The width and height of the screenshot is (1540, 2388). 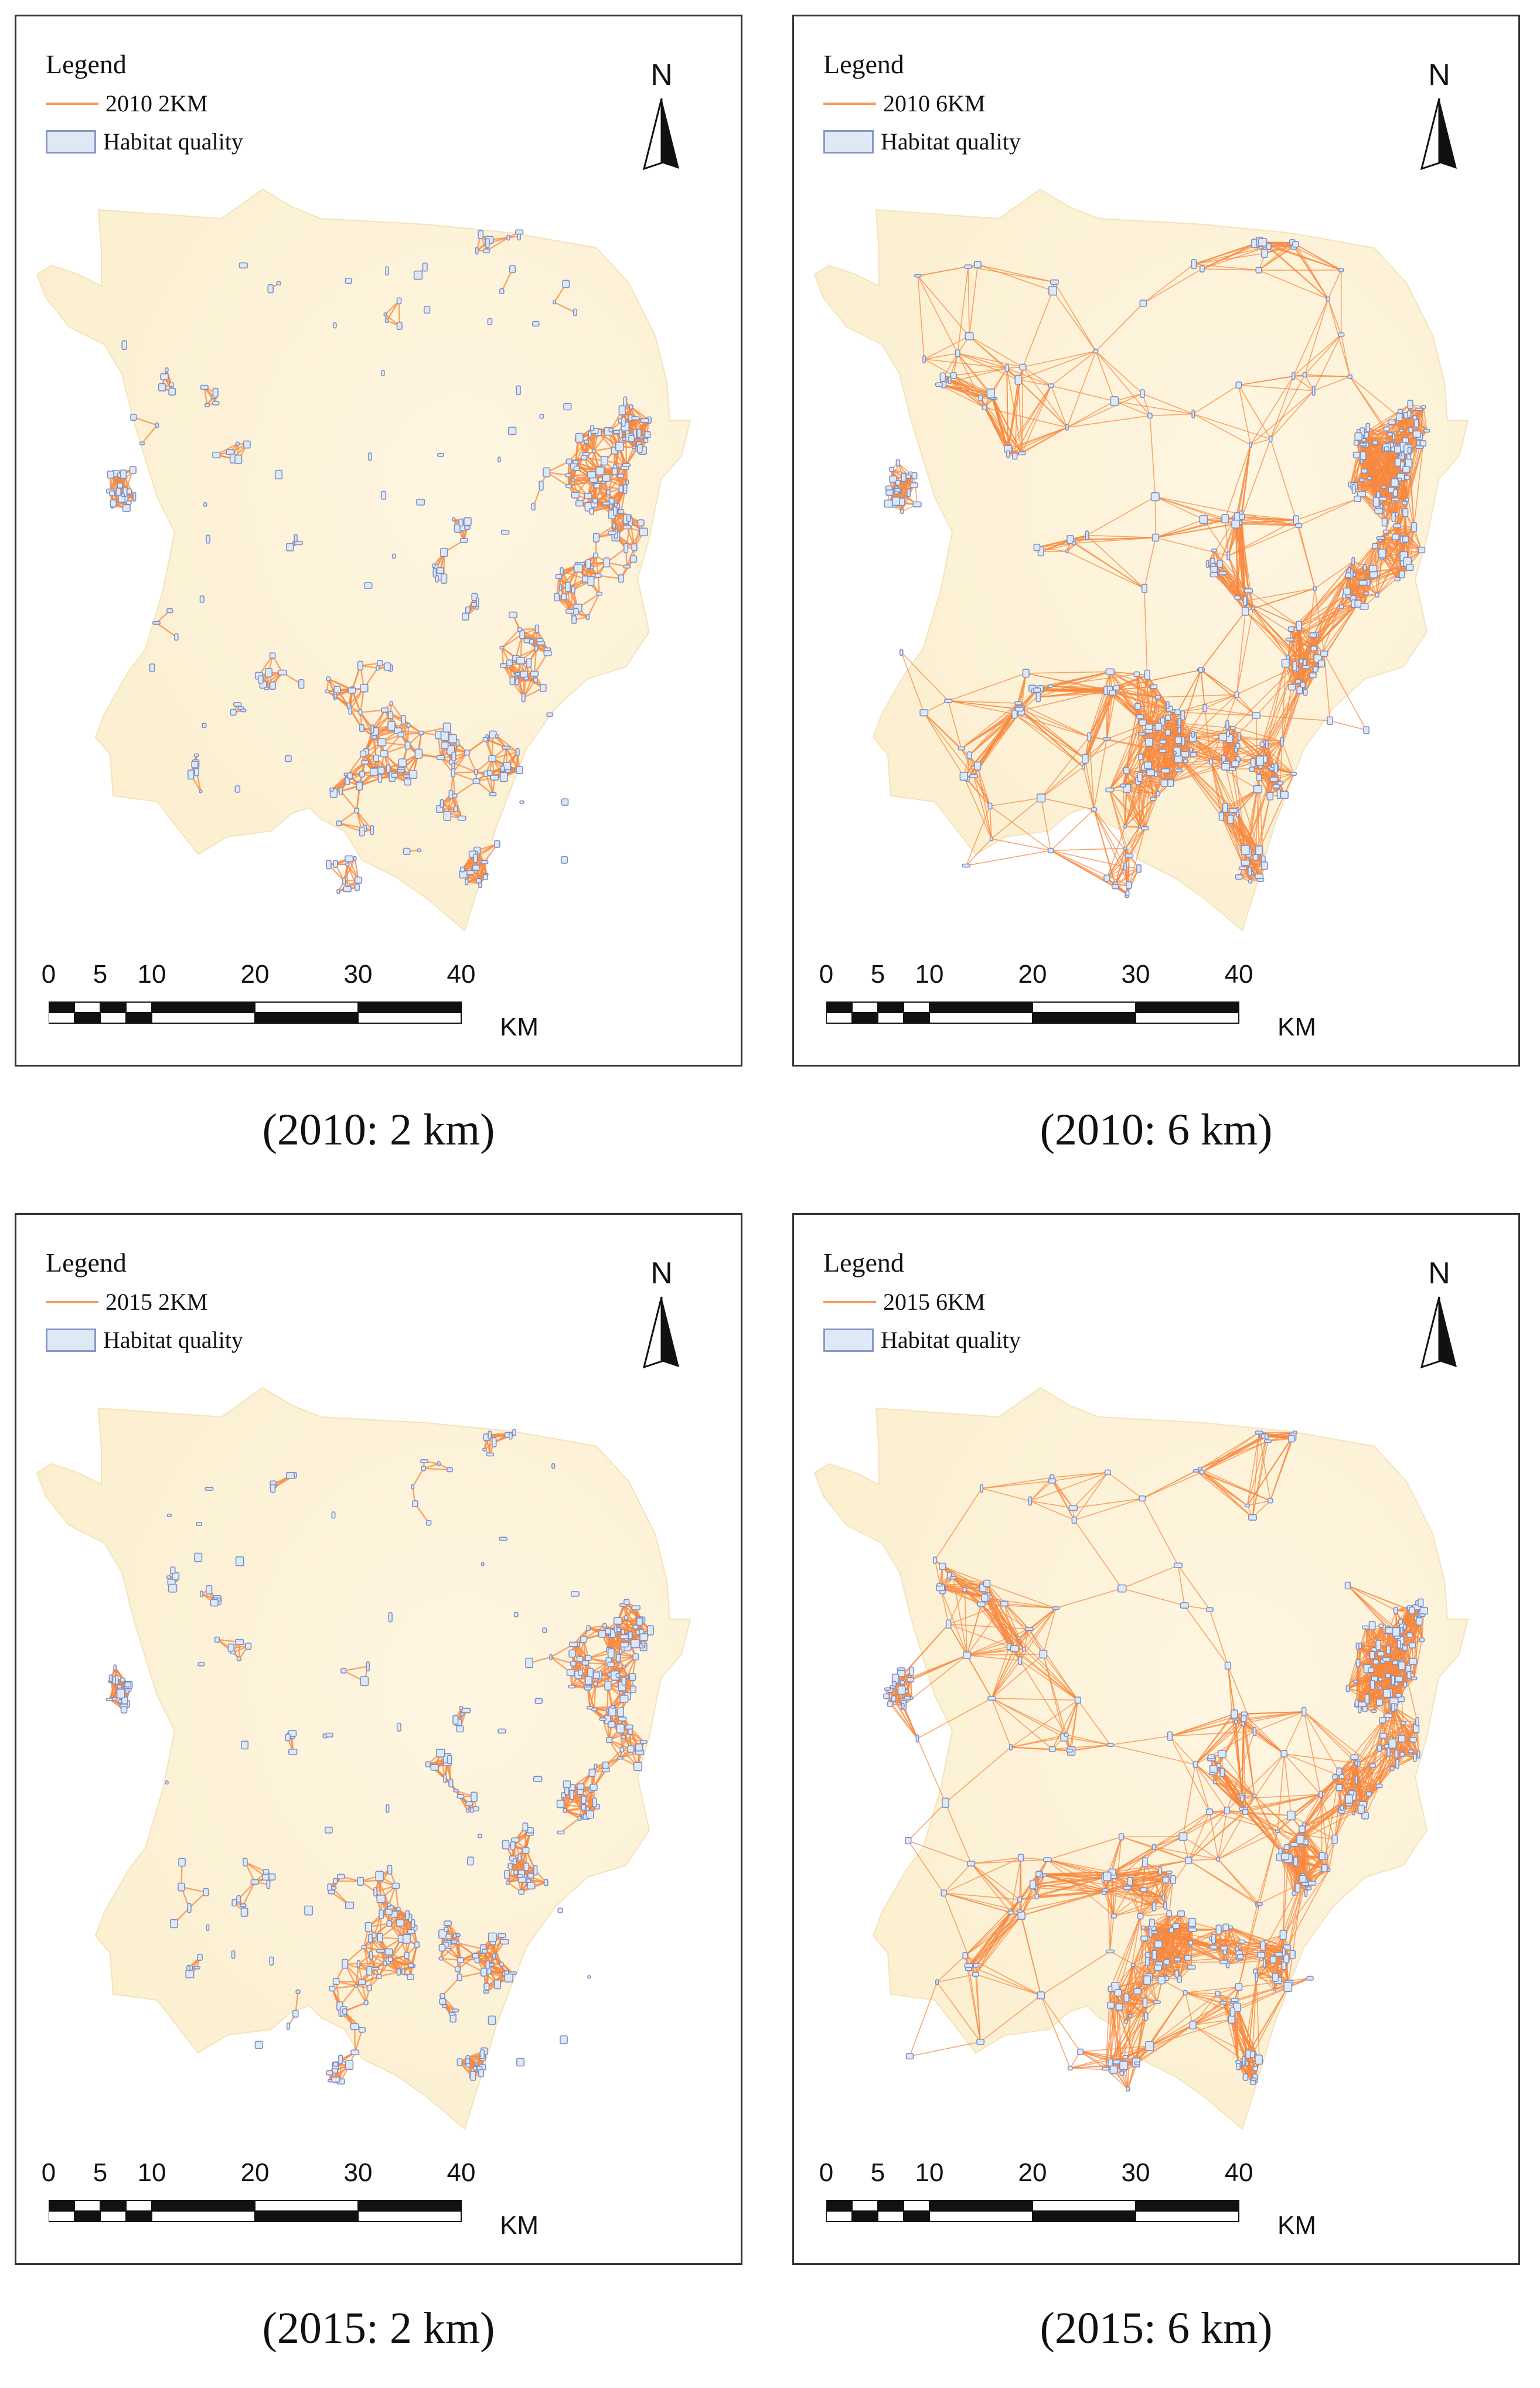 What do you see at coordinates (462, 974) in the screenshot?
I see `scale-tick-label: 40` at bounding box center [462, 974].